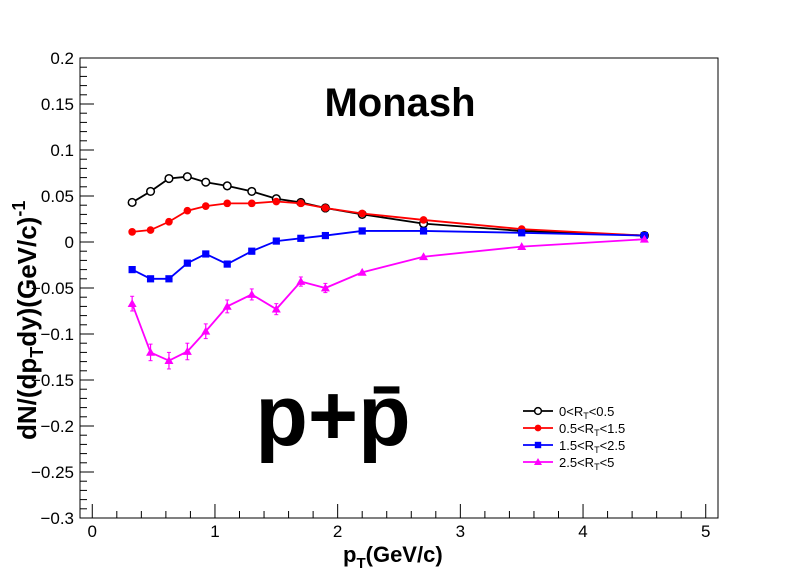  I want to click on legend-label-pre: 1.5<R, so click(576, 445).